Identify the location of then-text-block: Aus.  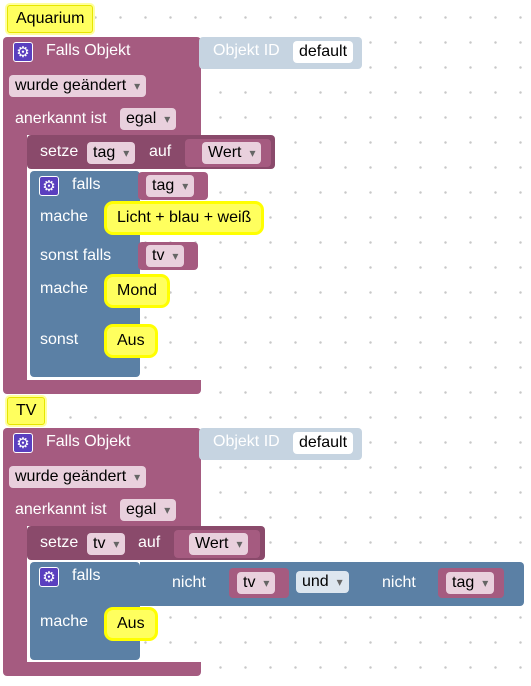
(131, 624).